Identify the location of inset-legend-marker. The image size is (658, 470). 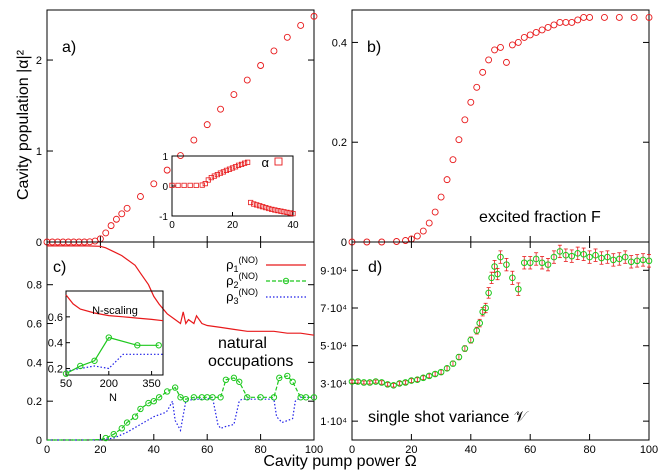
(278, 161).